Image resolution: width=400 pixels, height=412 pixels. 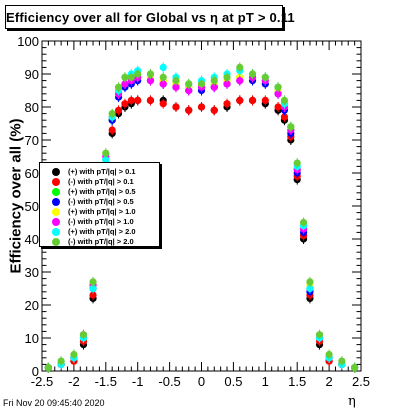 I want to click on x-tick-label: -2.5, so click(x=42, y=381).